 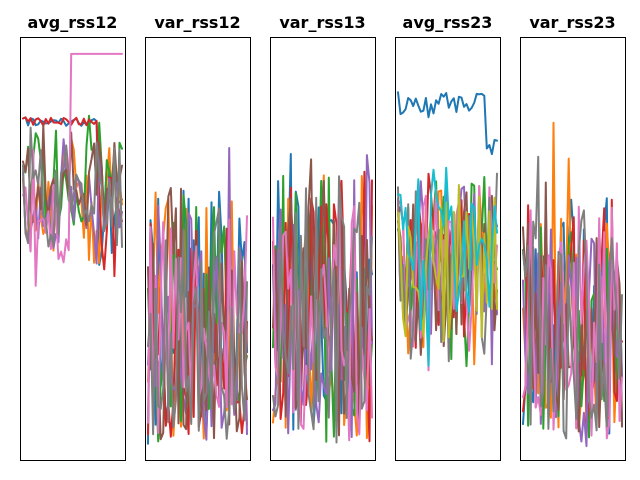 I want to click on panel-title: var_rss23, so click(x=572, y=22).